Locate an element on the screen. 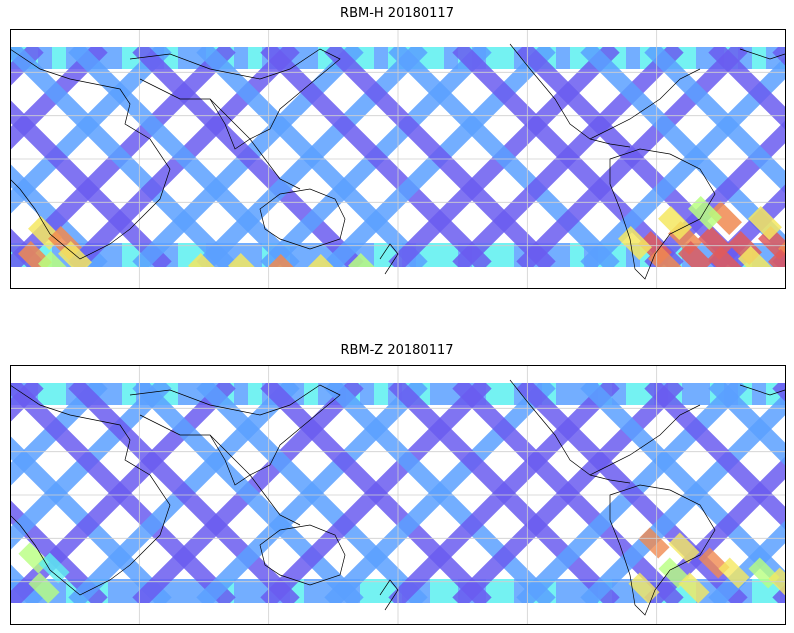  panel-title-rbm-z: RBM-Z 20180117 is located at coordinates (397, 350).